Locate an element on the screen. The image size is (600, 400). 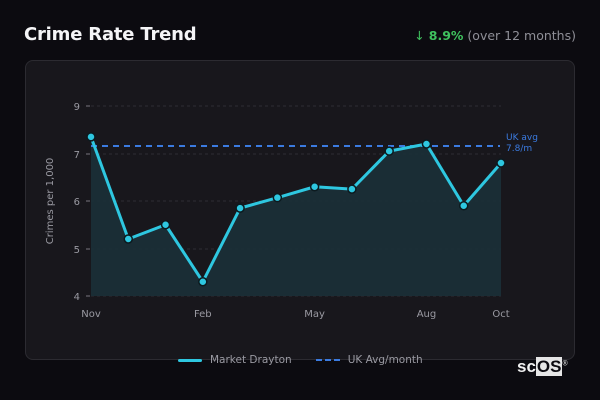
change-period: (over 12 months) is located at coordinates (521, 35).